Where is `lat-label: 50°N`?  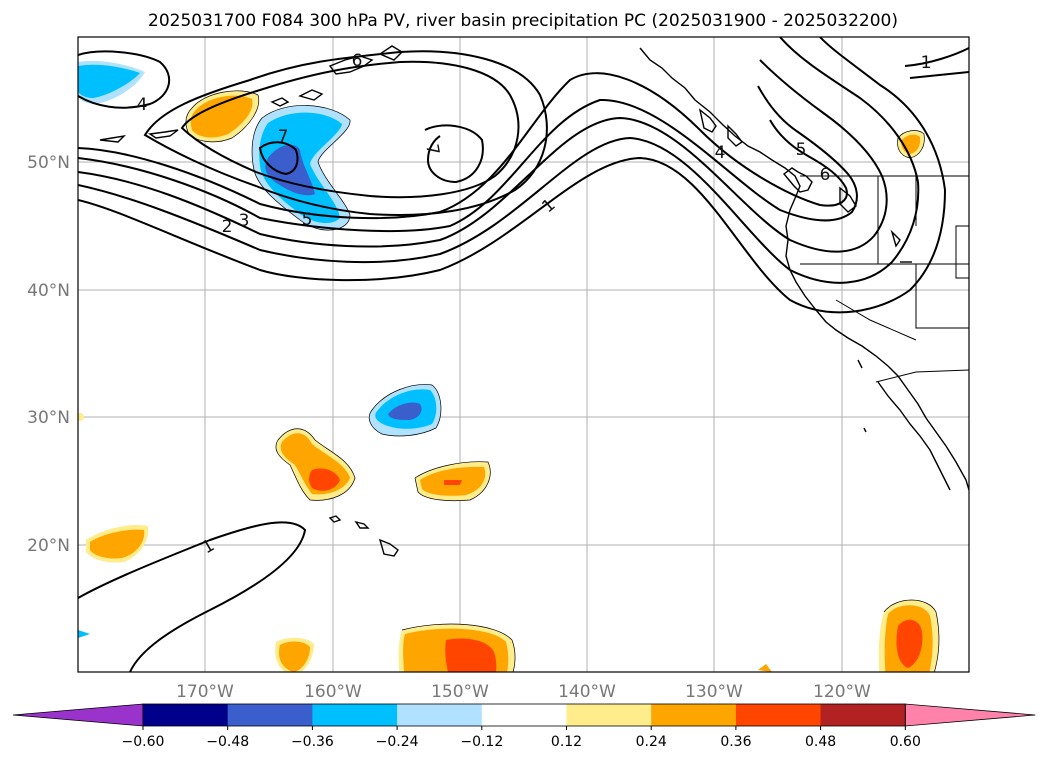 lat-label: 50°N is located at coordinates (48, 163).